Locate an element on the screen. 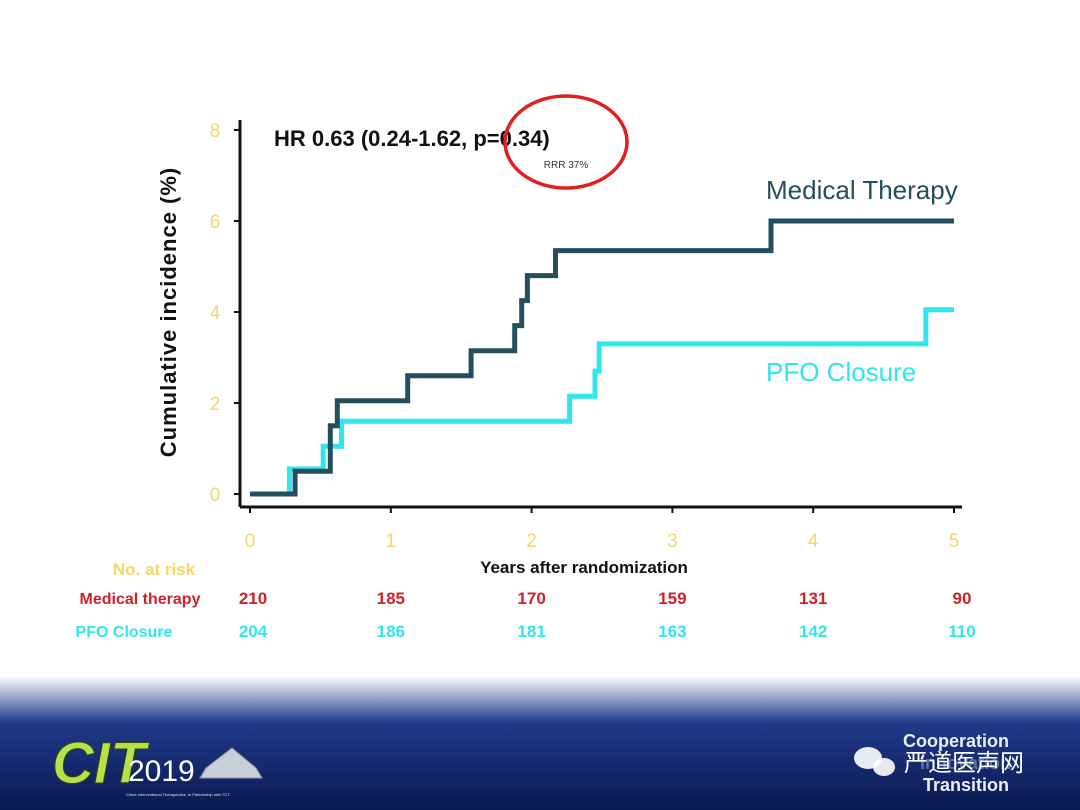 This screenshot has height=810, width=1080. x-tick-label: 2 is located at coordinates (531, 541).